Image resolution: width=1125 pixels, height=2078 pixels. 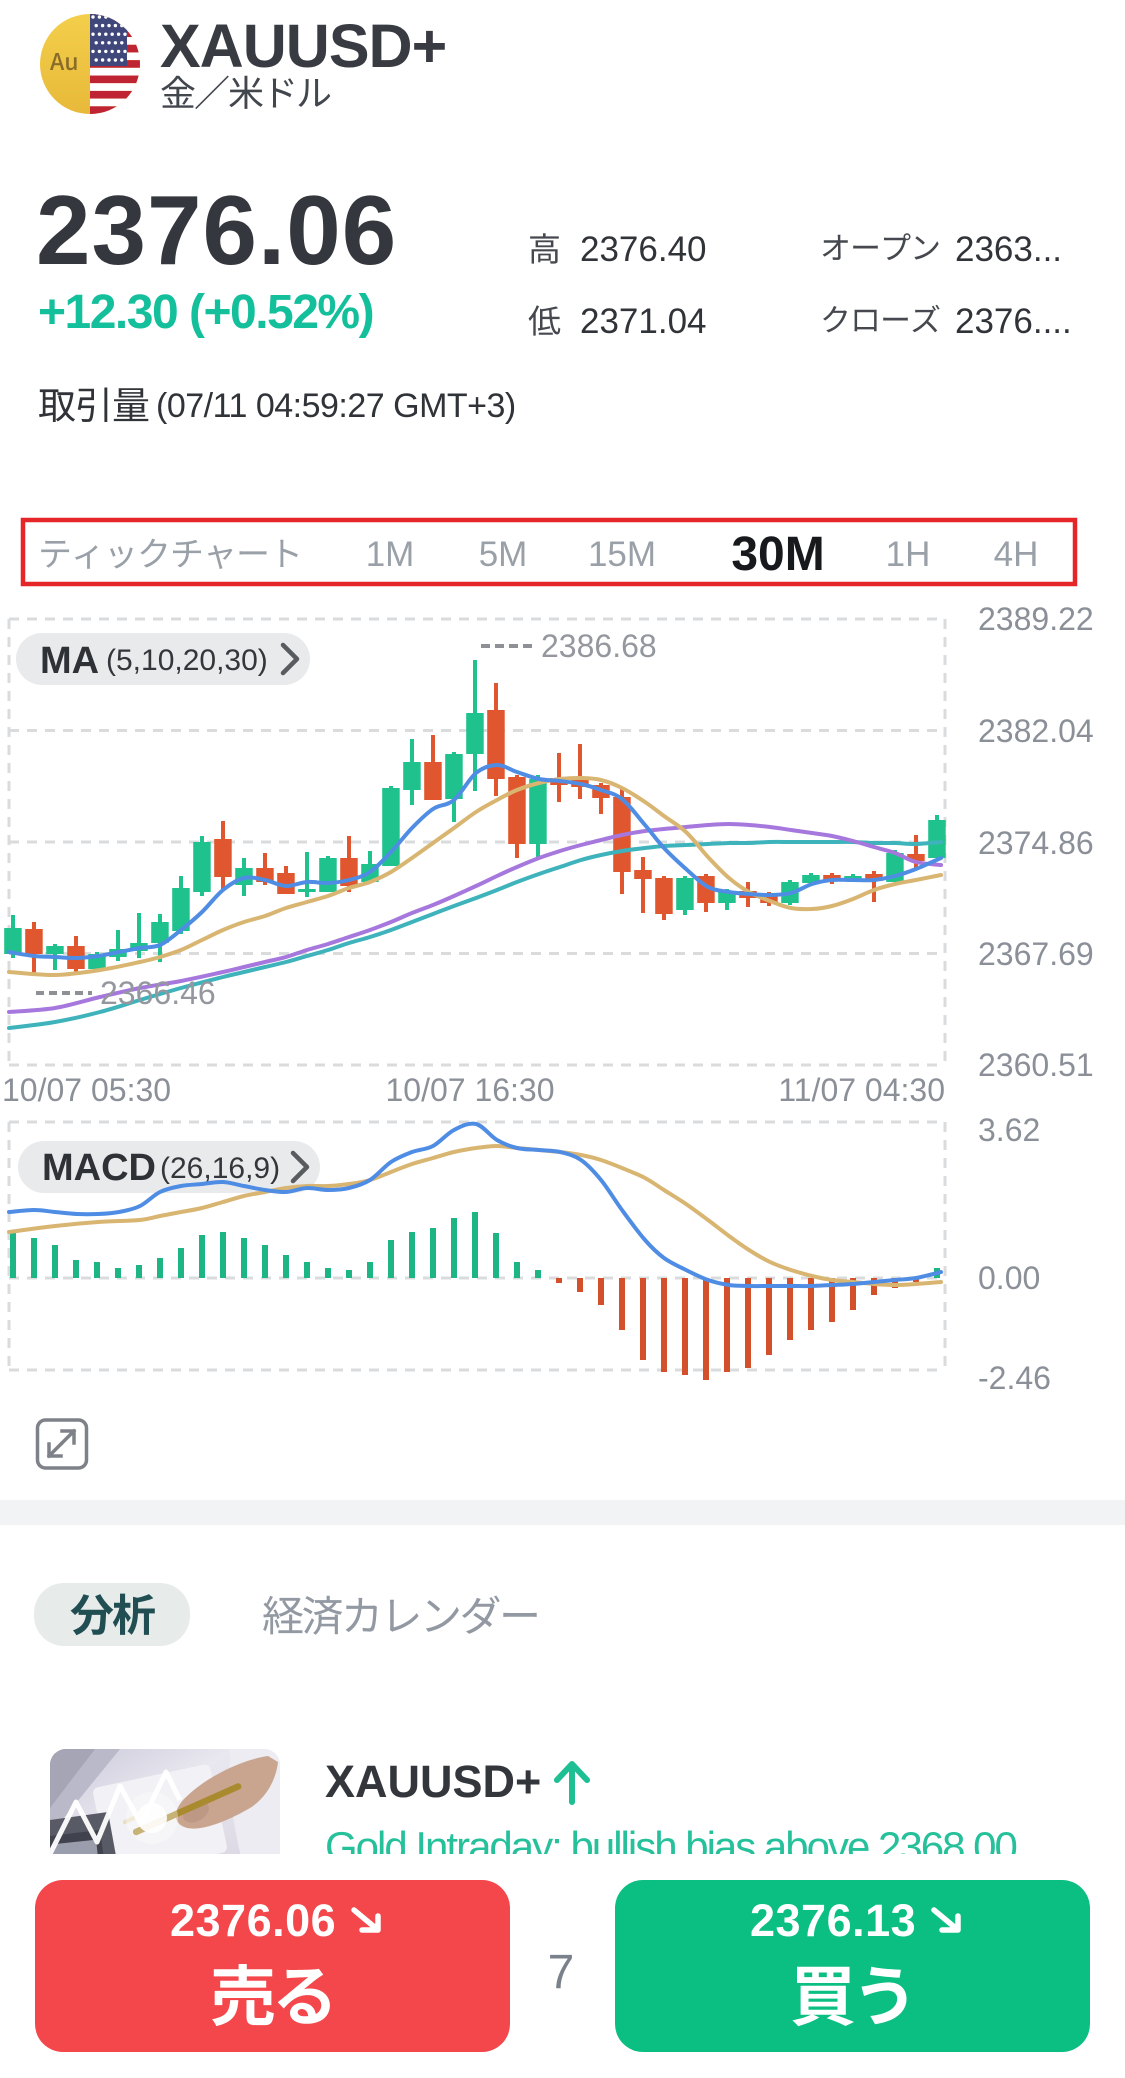 What do you see at coordinates (187, 660) in the screenshot?
I see `svg-text: (5,10,20,30)` at bounding box center [187, 660].